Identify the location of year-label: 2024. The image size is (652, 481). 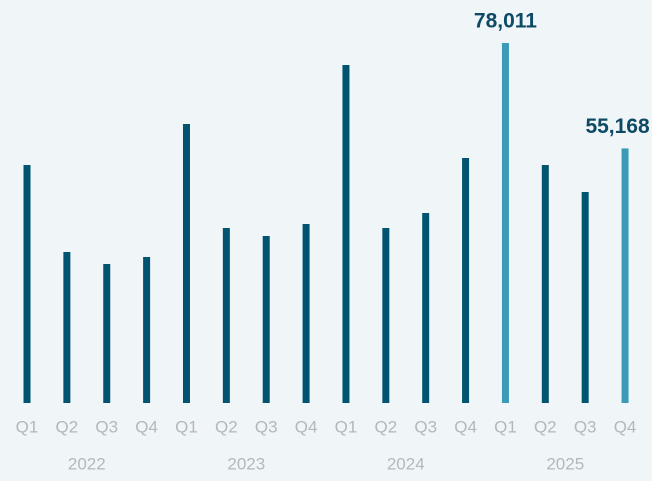
(406, 463).